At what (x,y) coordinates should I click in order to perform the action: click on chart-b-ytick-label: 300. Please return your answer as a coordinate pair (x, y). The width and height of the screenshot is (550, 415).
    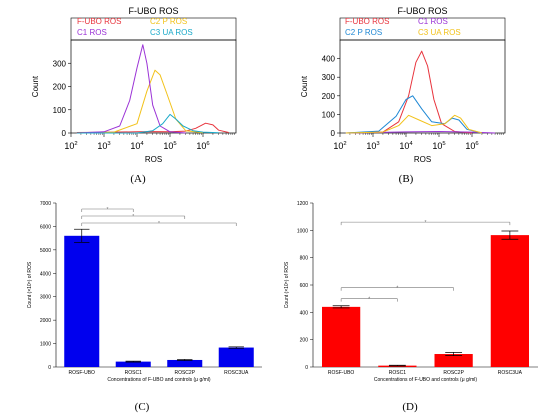
    Looking at the image, I should click on (329, 77).